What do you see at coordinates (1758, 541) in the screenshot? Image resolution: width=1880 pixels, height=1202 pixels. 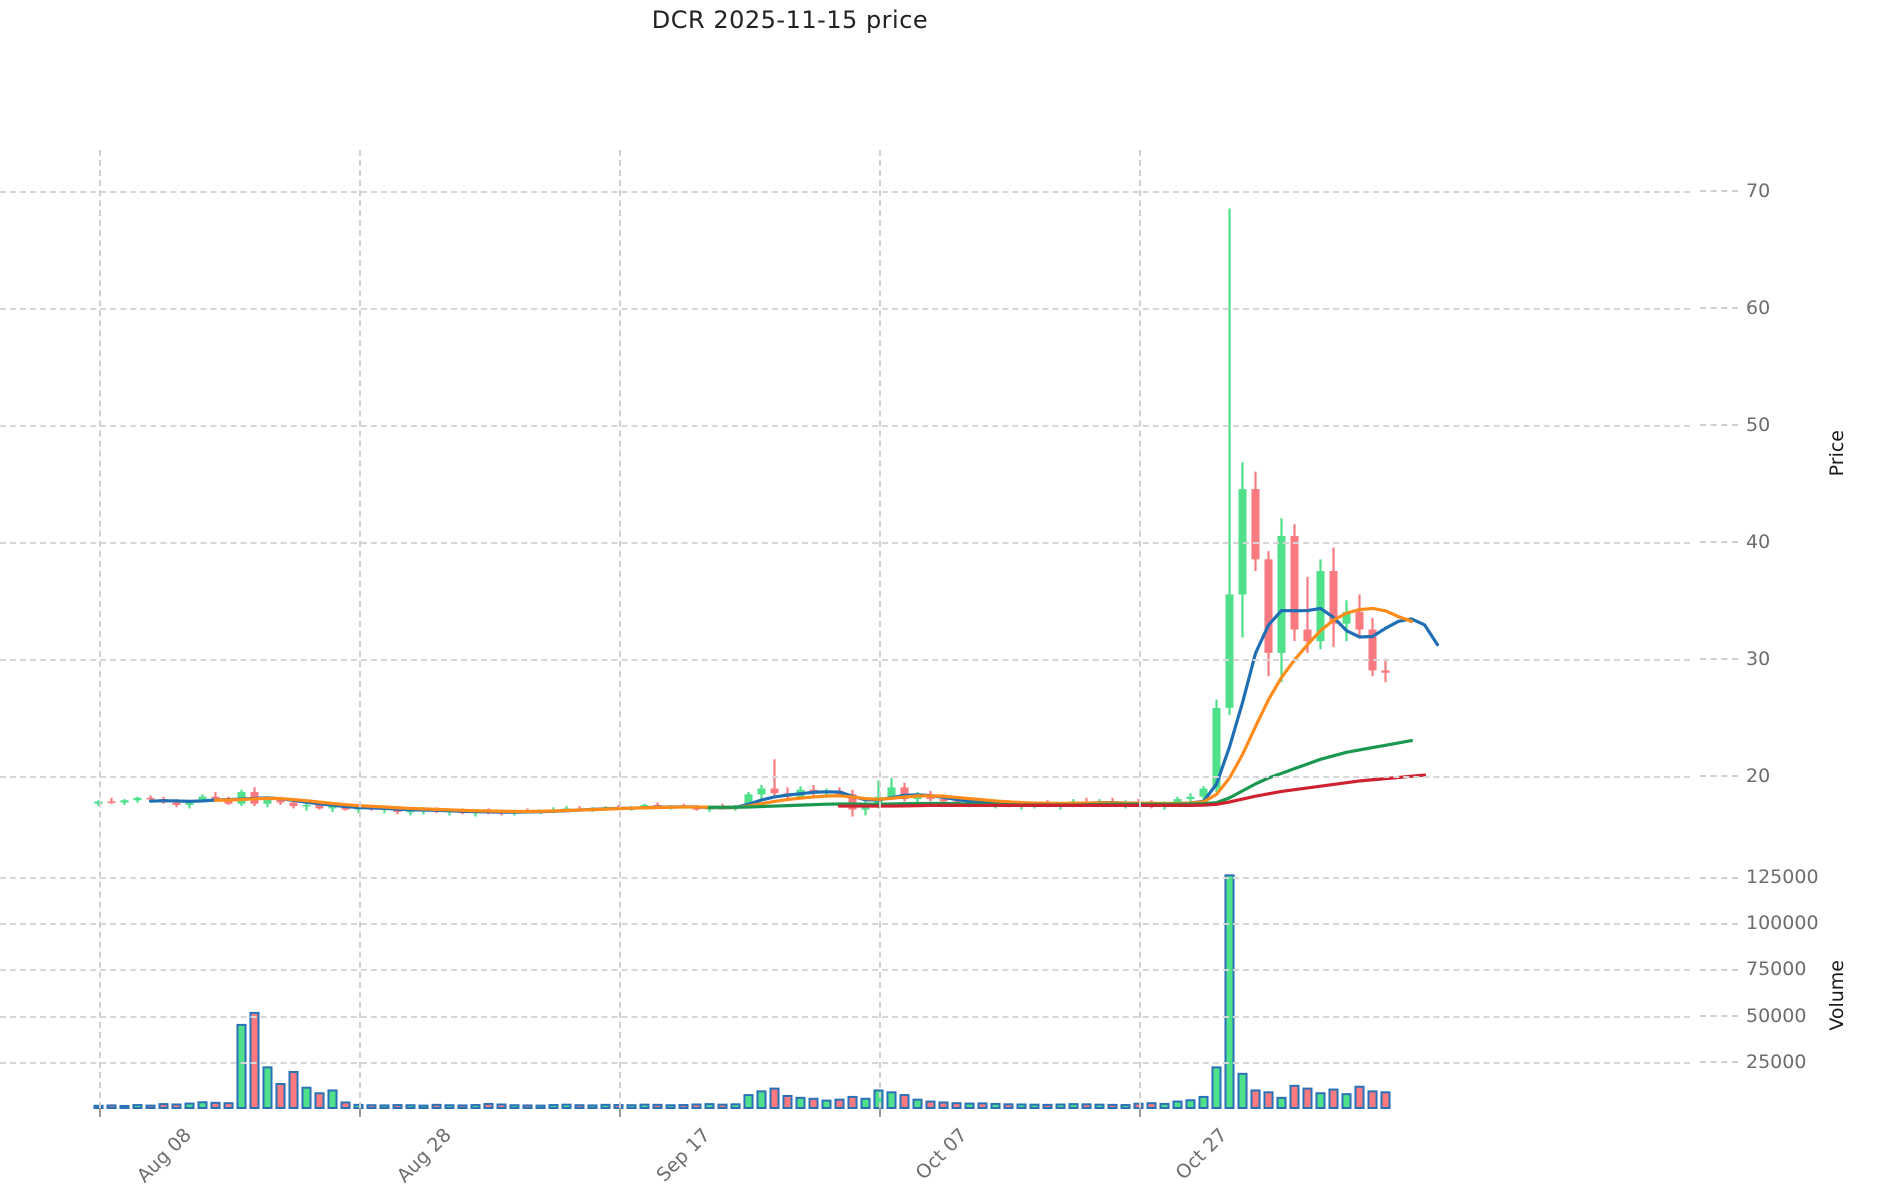 I see `price-tick-label: 40` at bounding box center [1758, 541].